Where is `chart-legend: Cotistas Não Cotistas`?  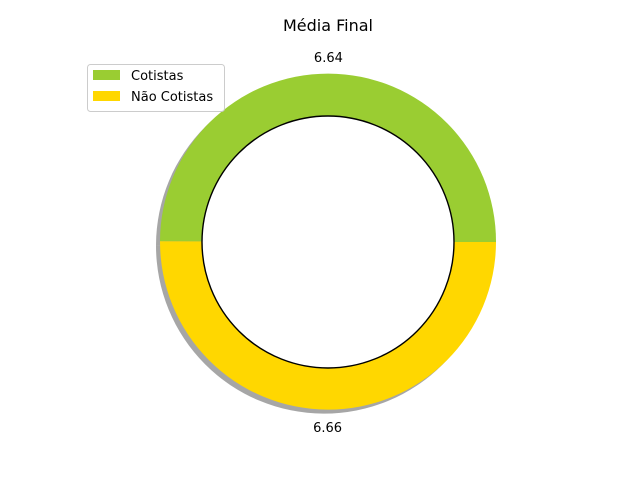
chart-legend: Cotistas Não Cotistas is located at coordinates (156, 88).